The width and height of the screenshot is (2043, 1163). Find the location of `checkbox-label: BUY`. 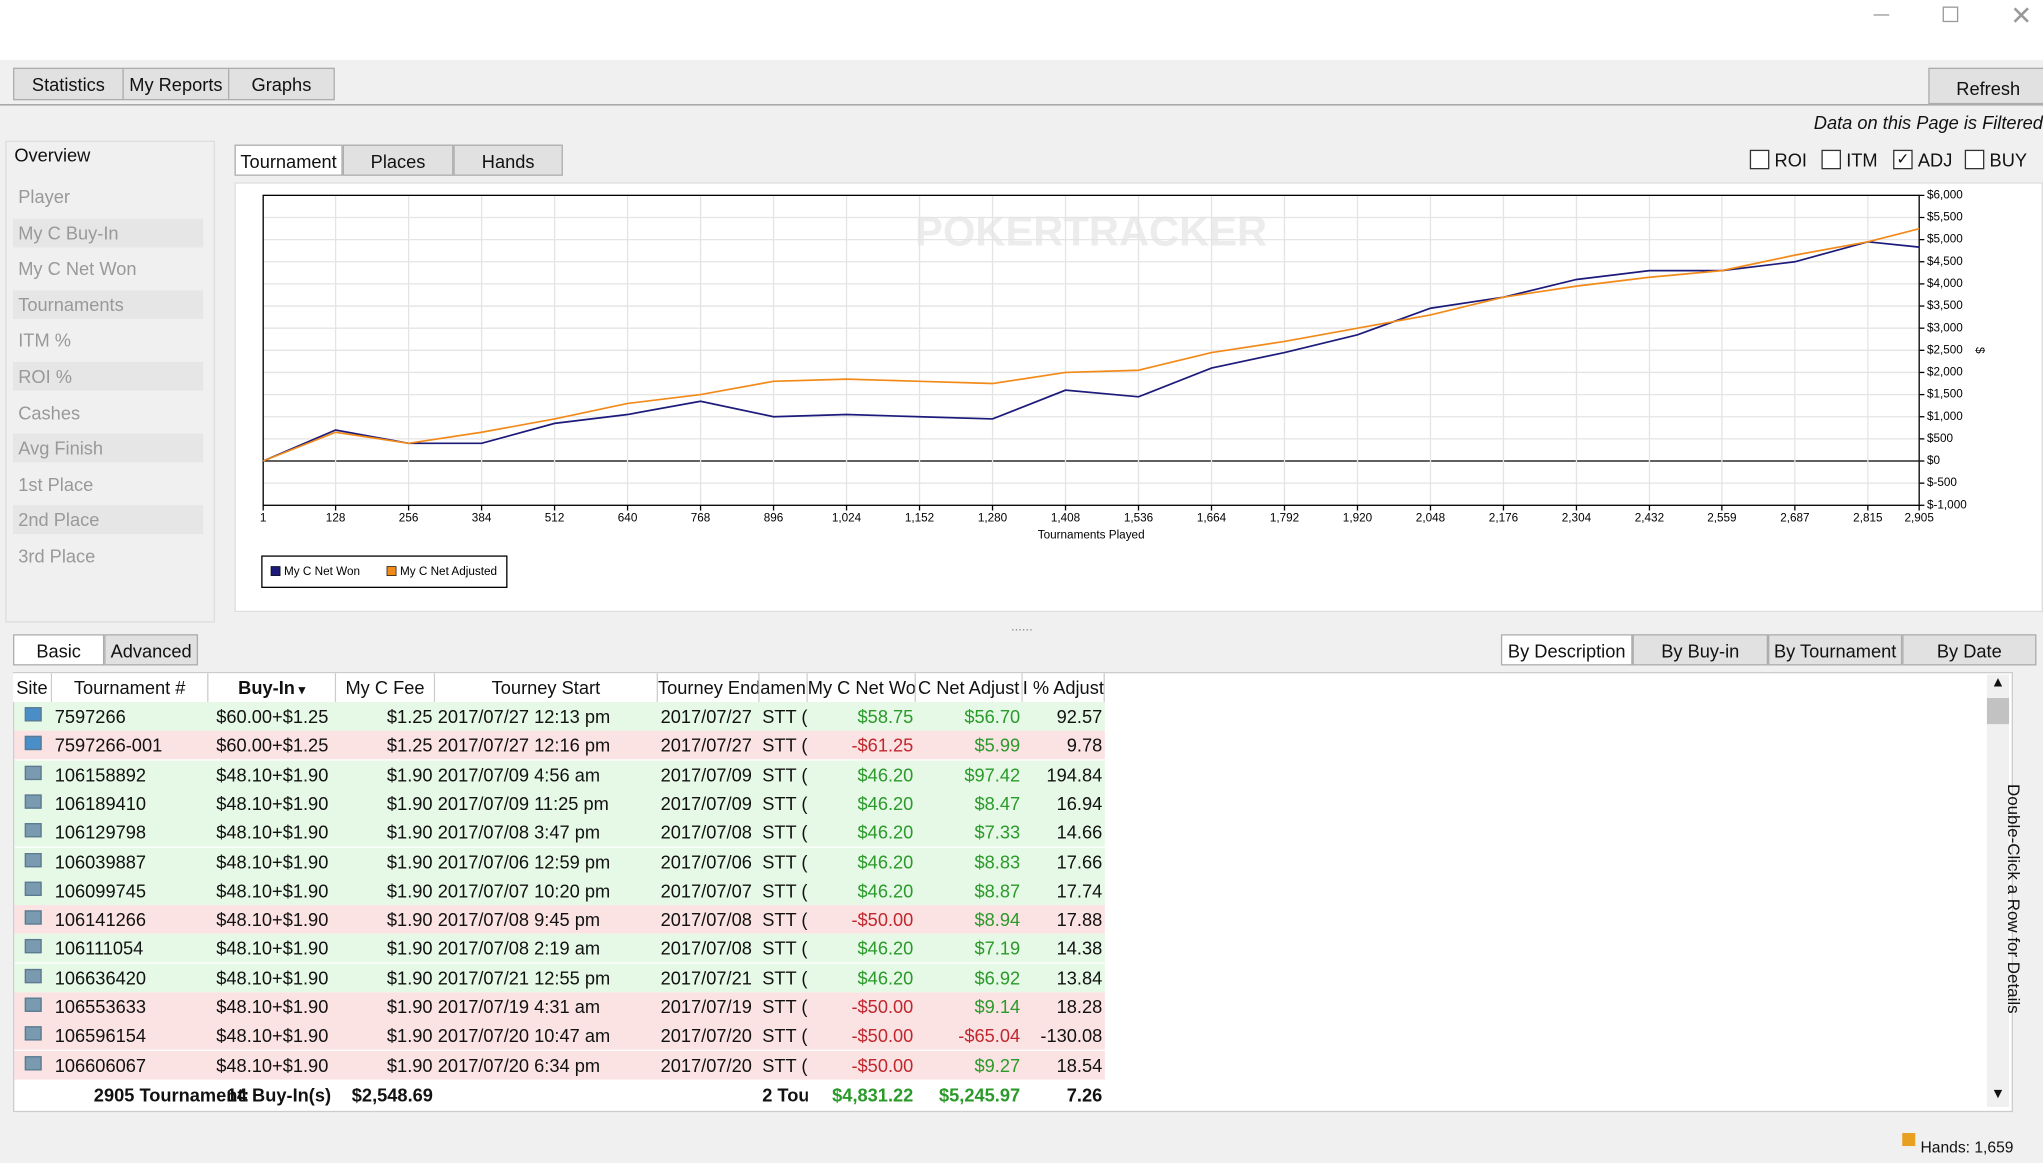

checkbox-label: BUY is located at coordinates (2008, 160).